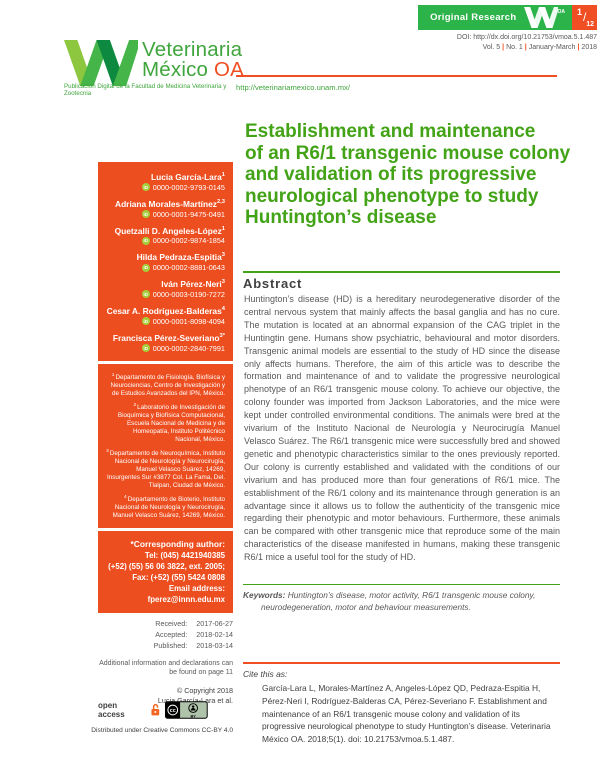 The width and height of the screenshot is (600, 776). What do you see at coordinates (265, 674) in the screenshot?
I see `cite-label: Cite this as:` at bounding box center [265, 674].